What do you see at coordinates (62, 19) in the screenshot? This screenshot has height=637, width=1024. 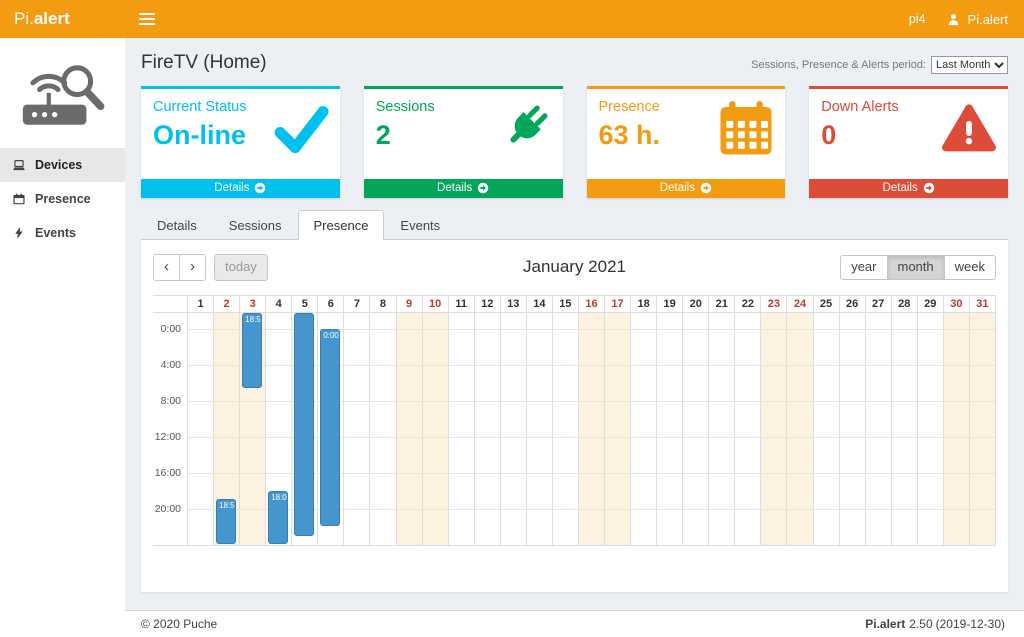 I see `app-logo: Pi. alert` at bounding box center [62, 19].